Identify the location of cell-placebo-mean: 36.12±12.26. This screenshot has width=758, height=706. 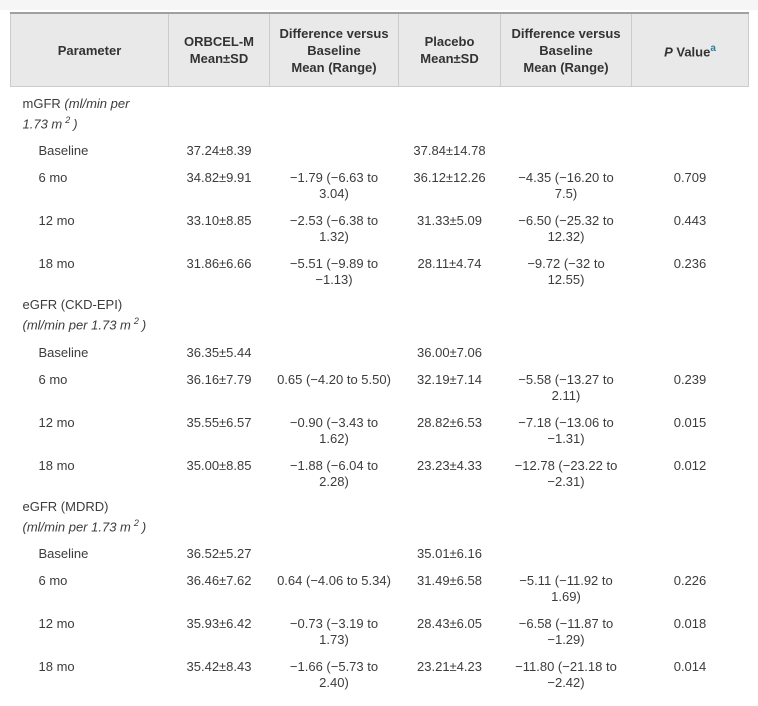
(449, 178).